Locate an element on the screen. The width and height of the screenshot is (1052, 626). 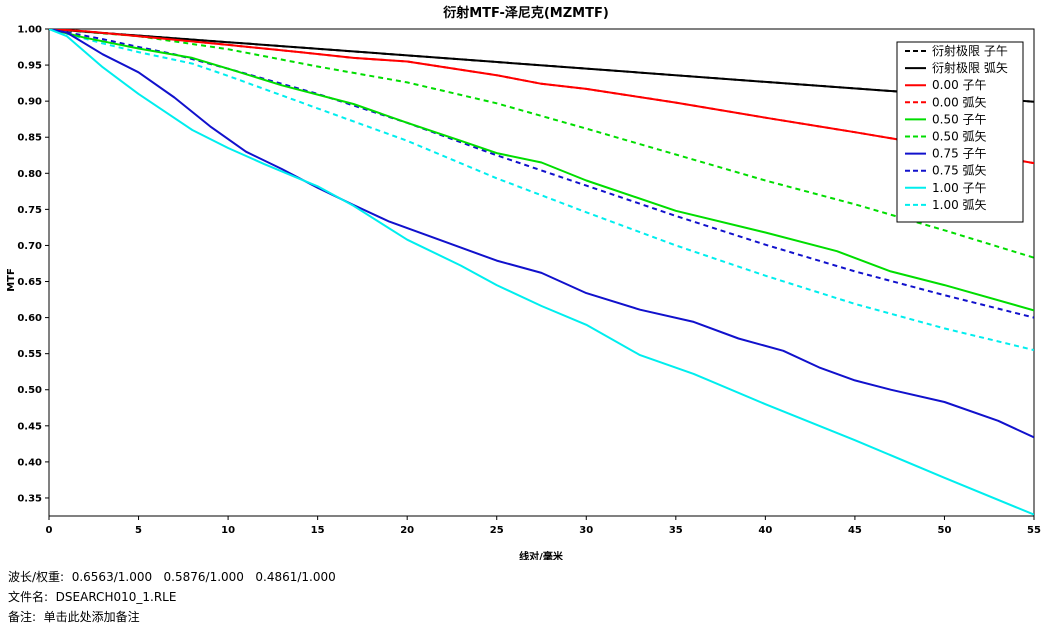
x-tick-label: 5 is located at coordinates (138, 530).